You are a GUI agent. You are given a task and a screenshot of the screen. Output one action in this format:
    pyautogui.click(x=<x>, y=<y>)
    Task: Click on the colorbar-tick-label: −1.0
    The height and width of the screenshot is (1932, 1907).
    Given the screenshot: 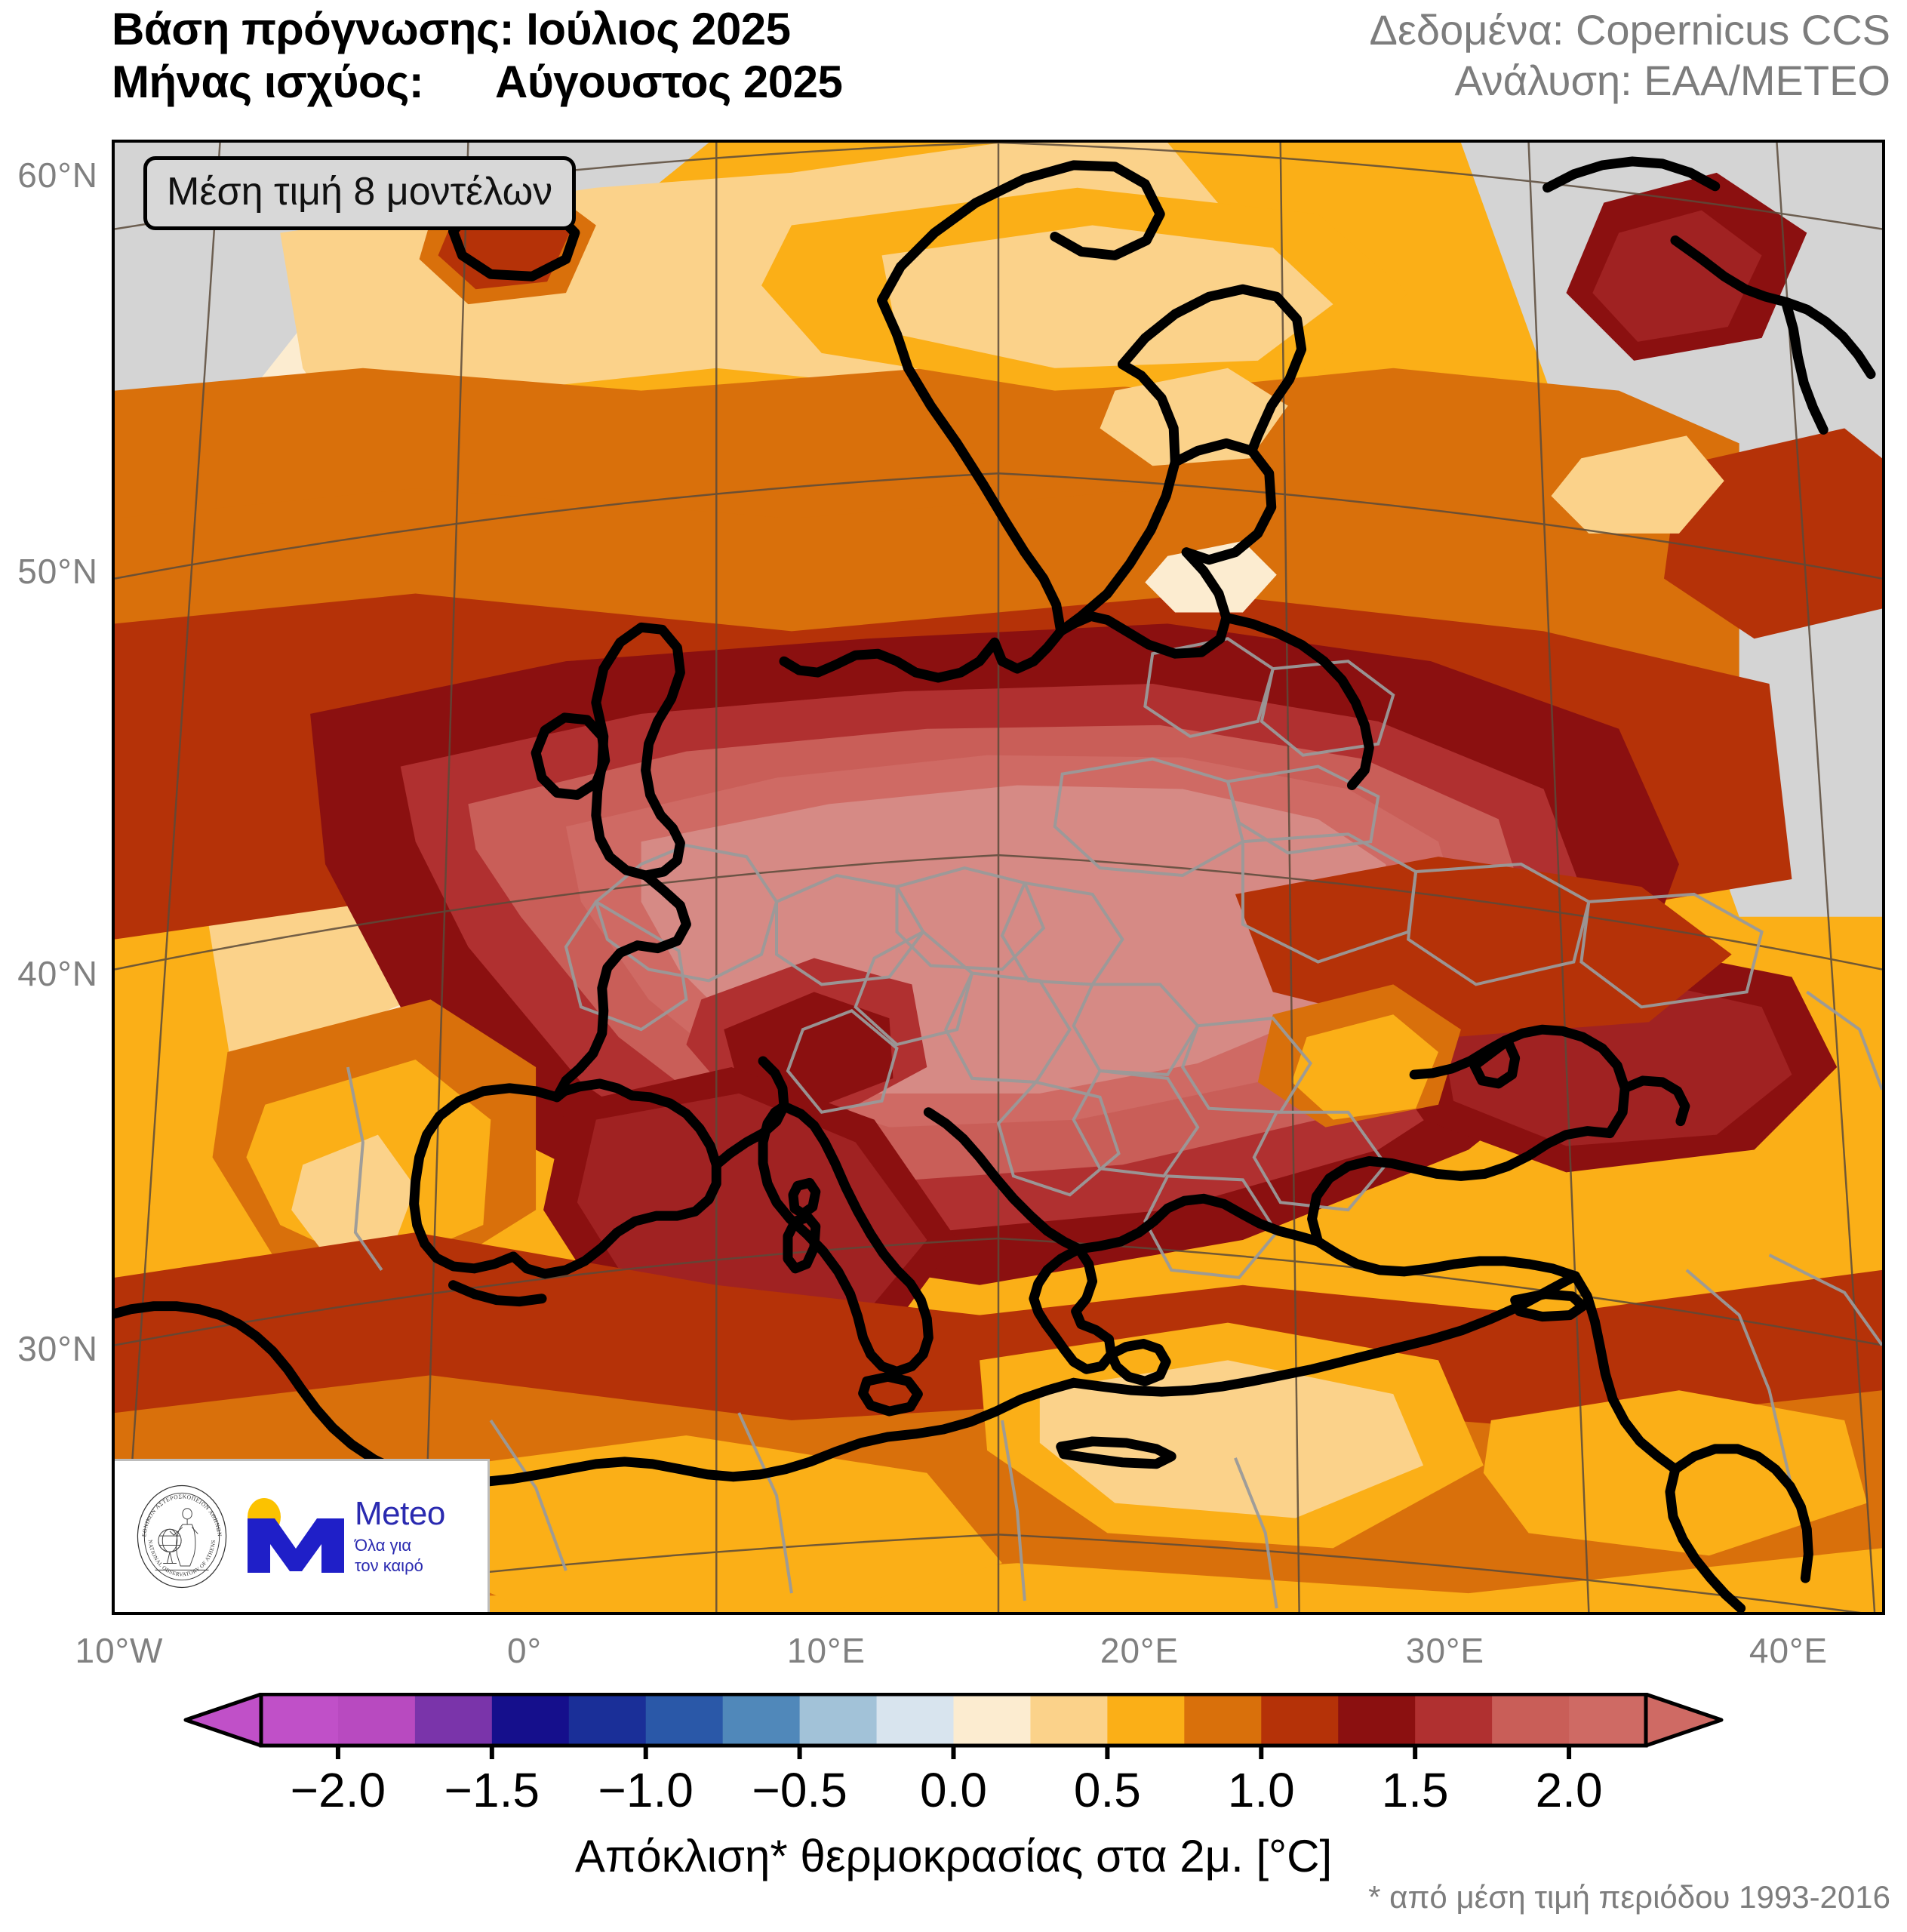 What is the action you would take?
    pyautogui.click(x=646, y=1790)
    